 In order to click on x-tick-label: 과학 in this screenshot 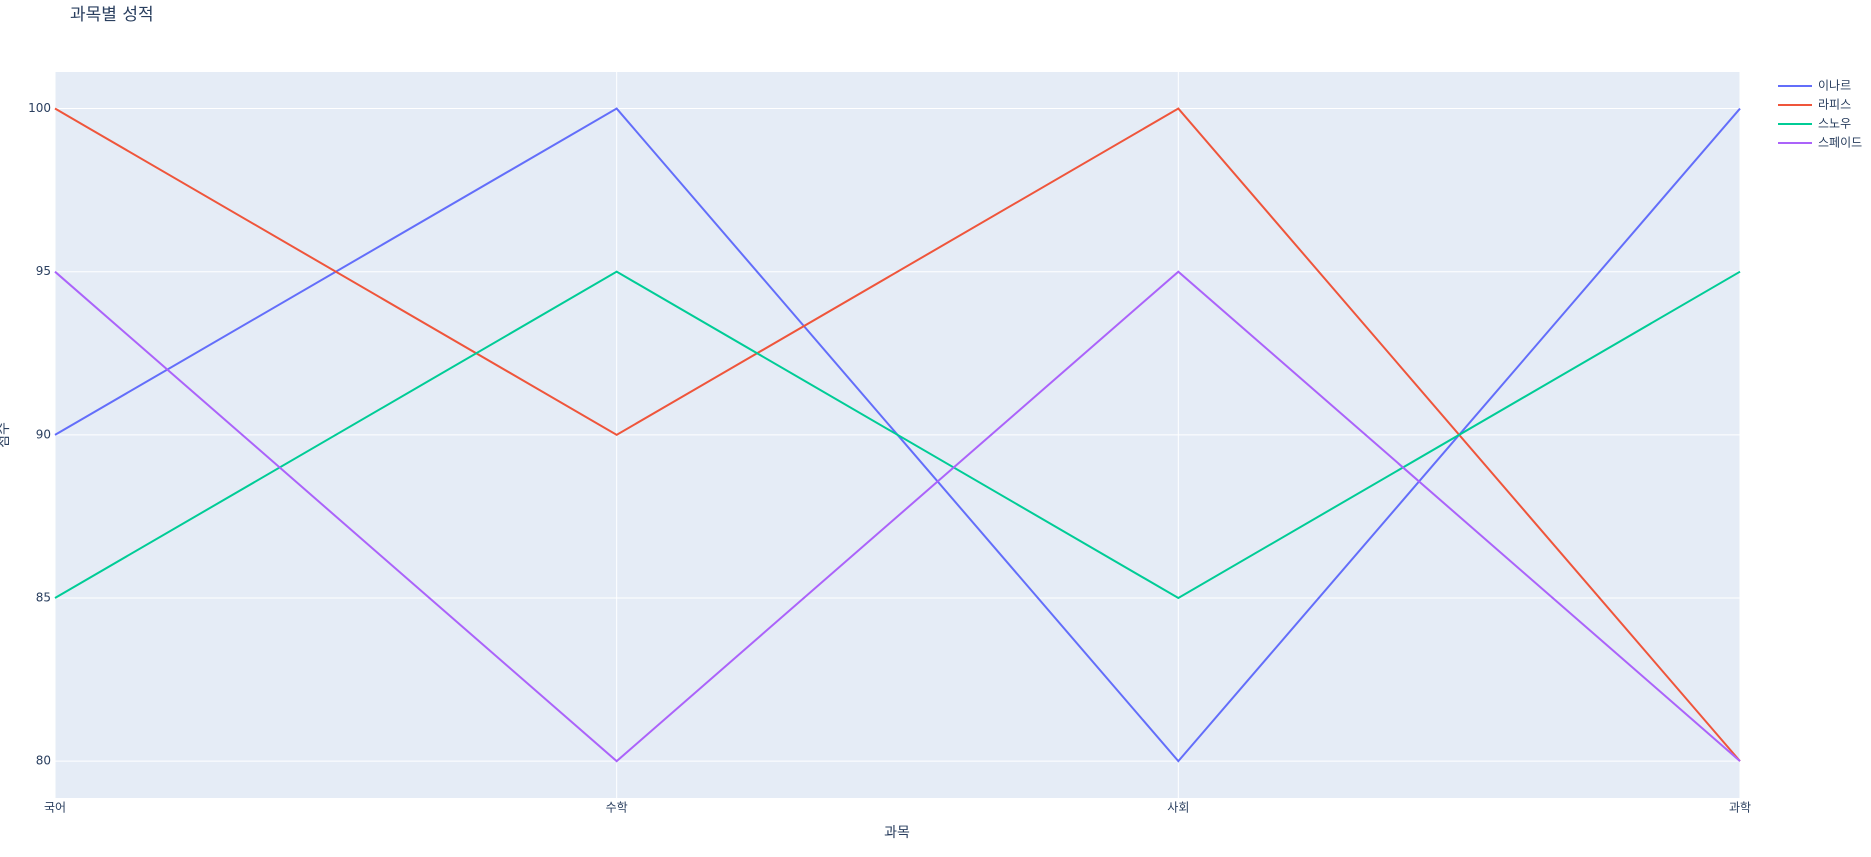, I will do `click(1740, 808)`.